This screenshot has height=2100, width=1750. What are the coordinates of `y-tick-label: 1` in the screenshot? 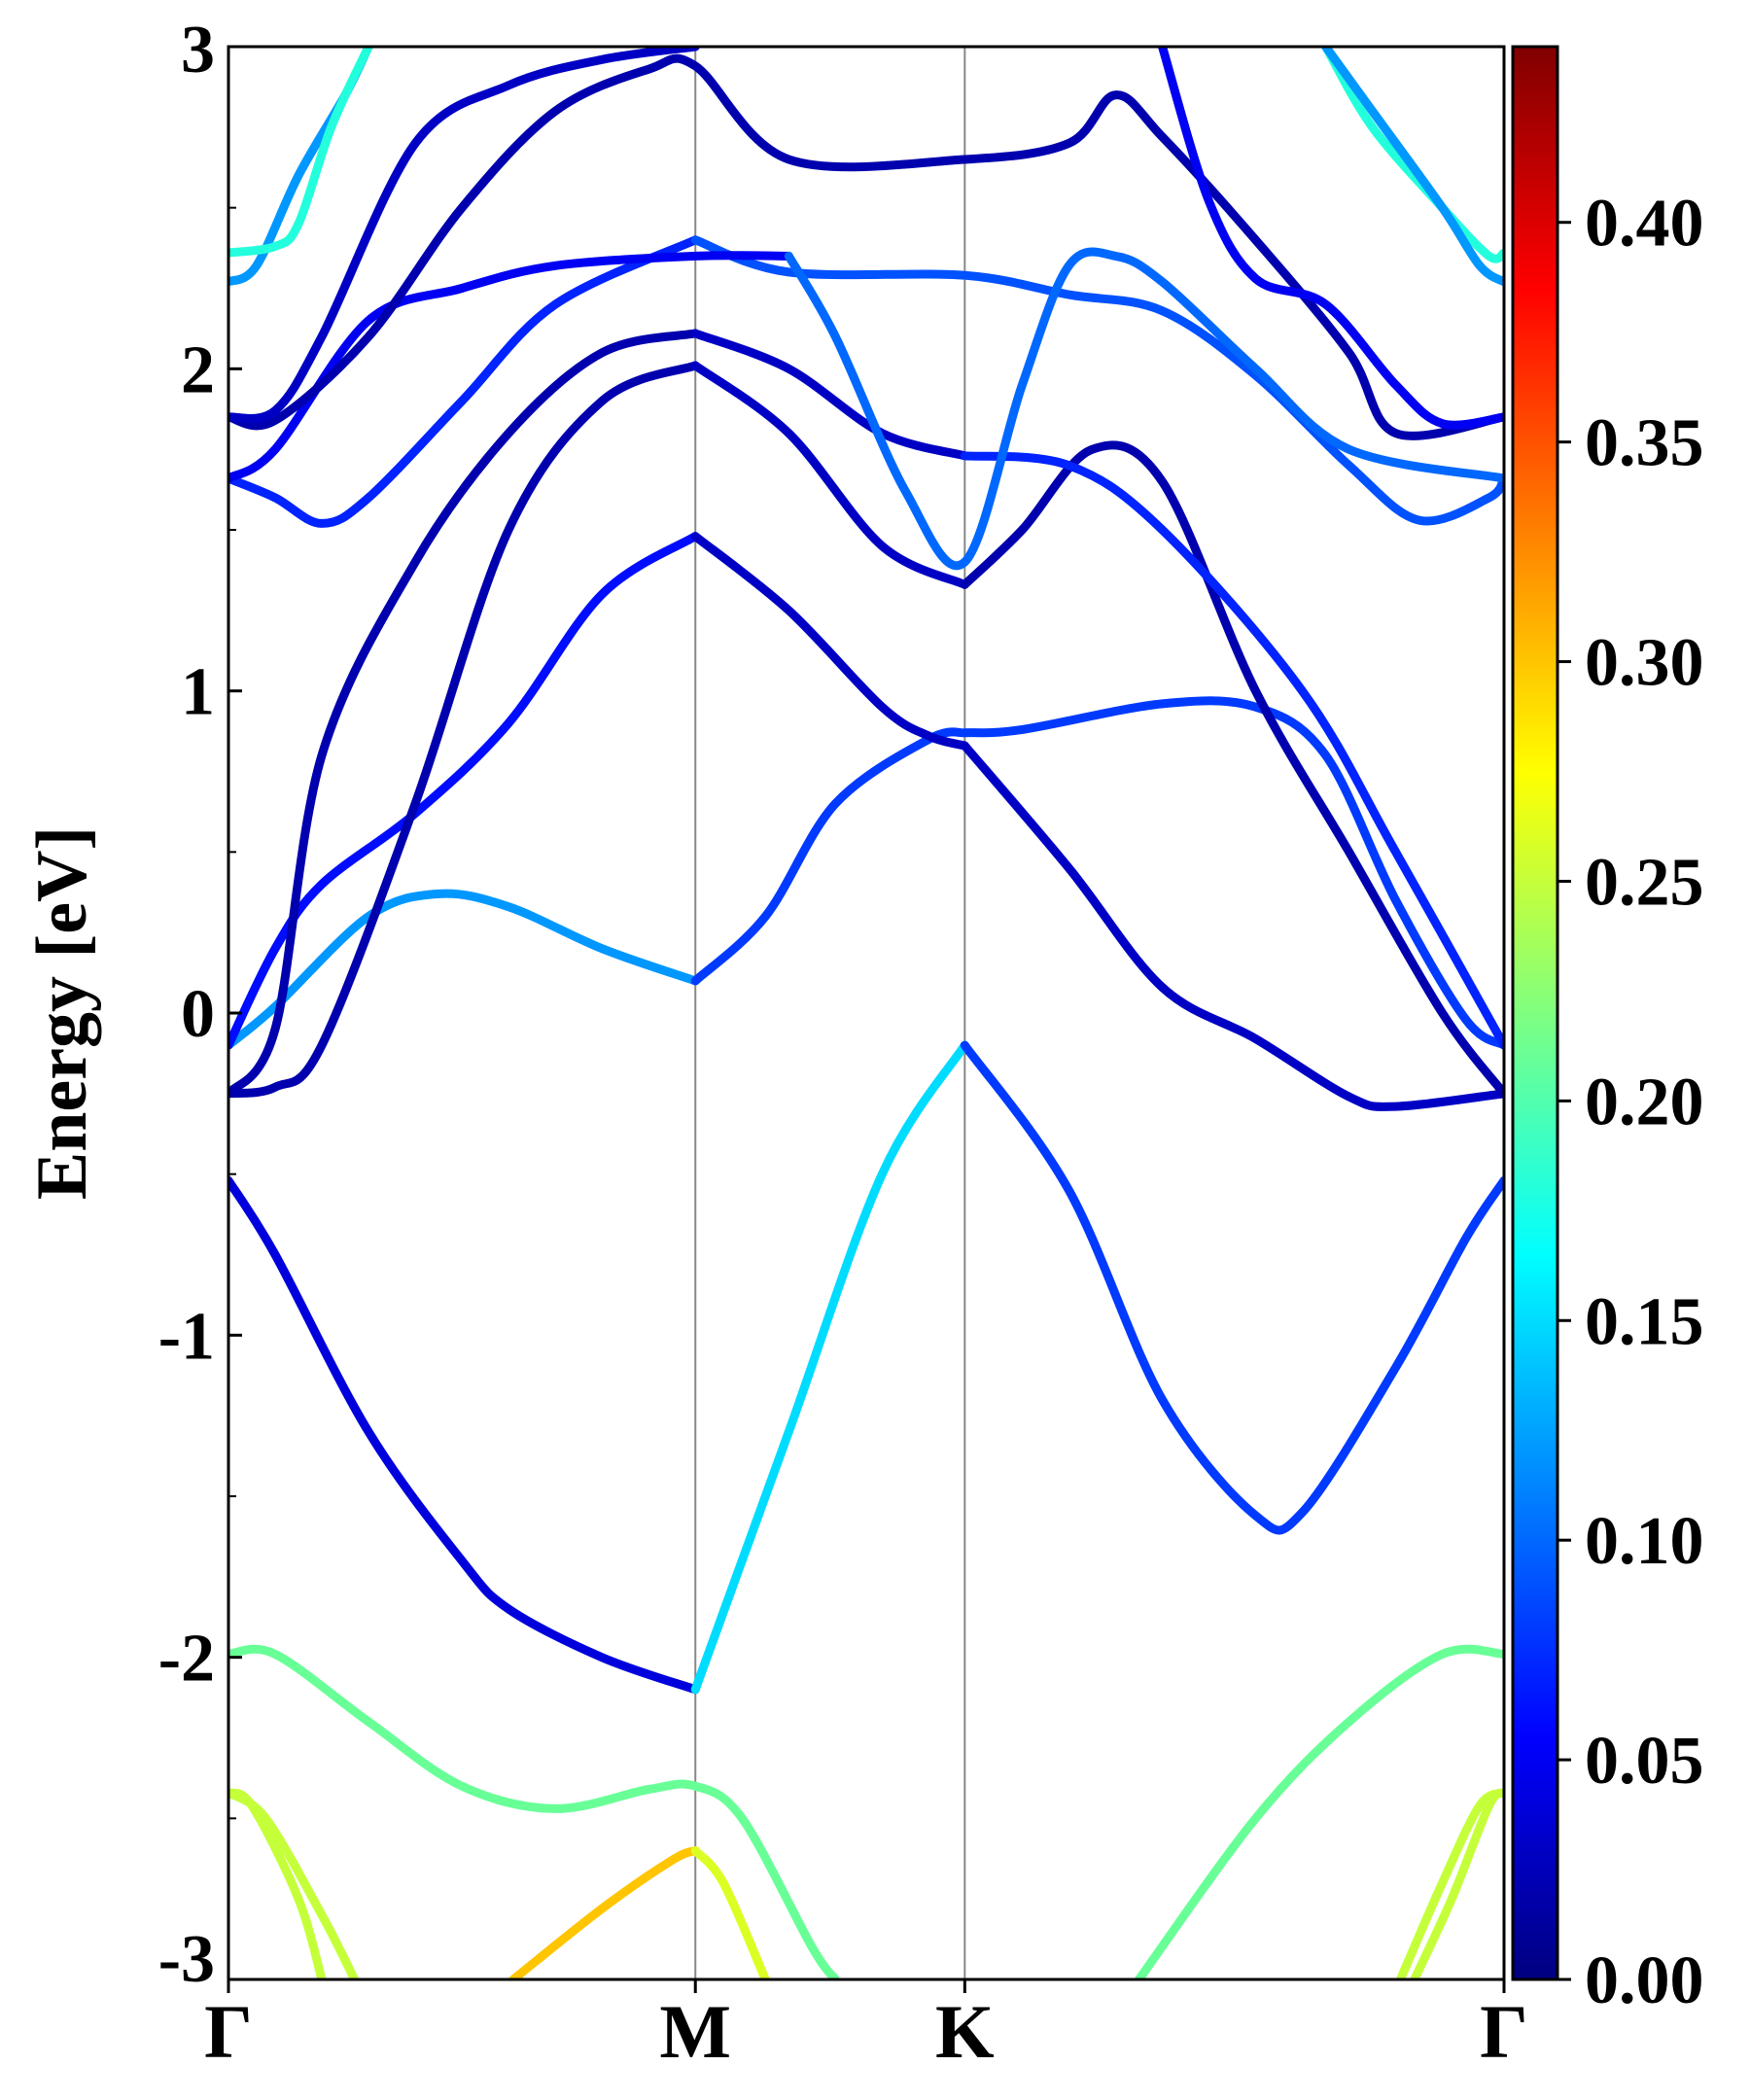 It's located at (198, 692).